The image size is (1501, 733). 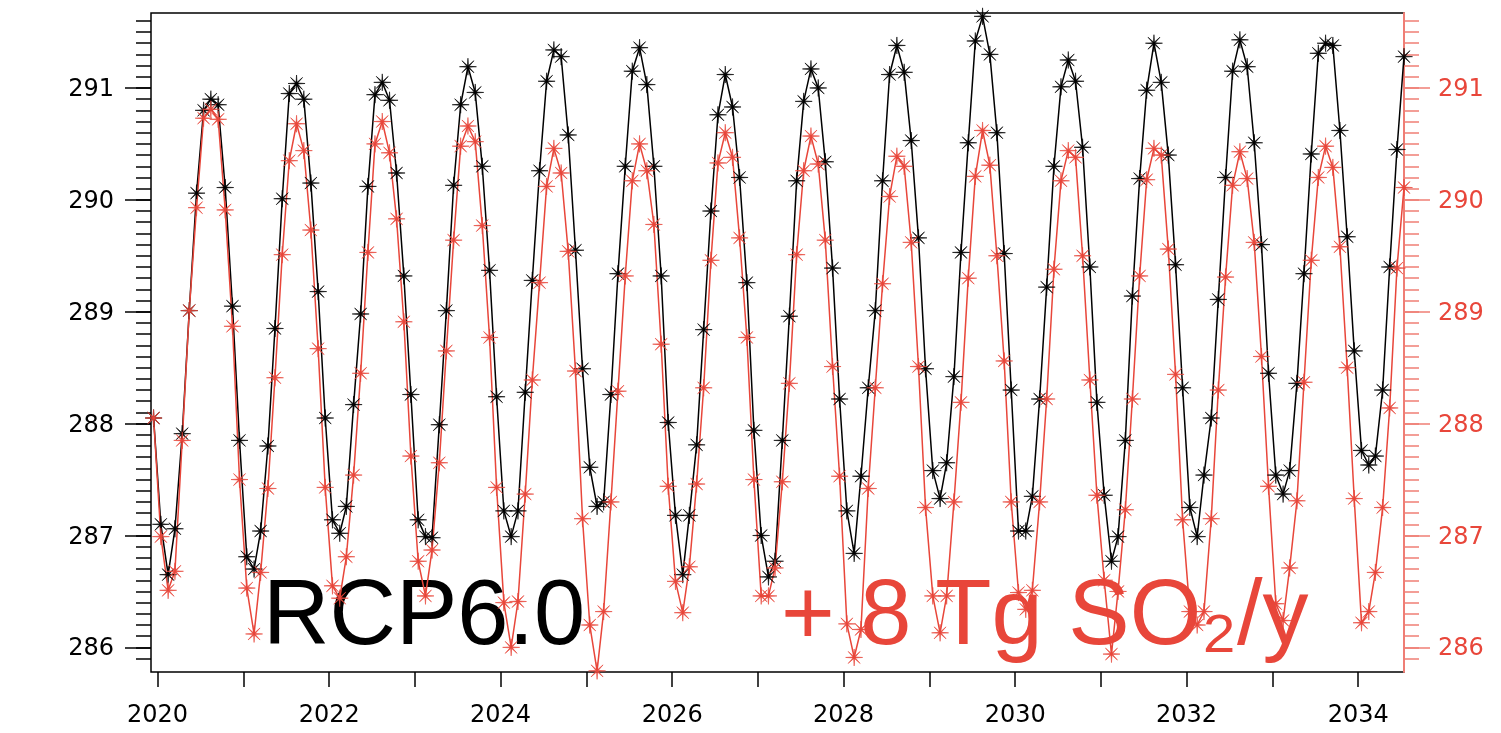 I want to click on y2-tick-label: 291, so click(x=1461, y=87).